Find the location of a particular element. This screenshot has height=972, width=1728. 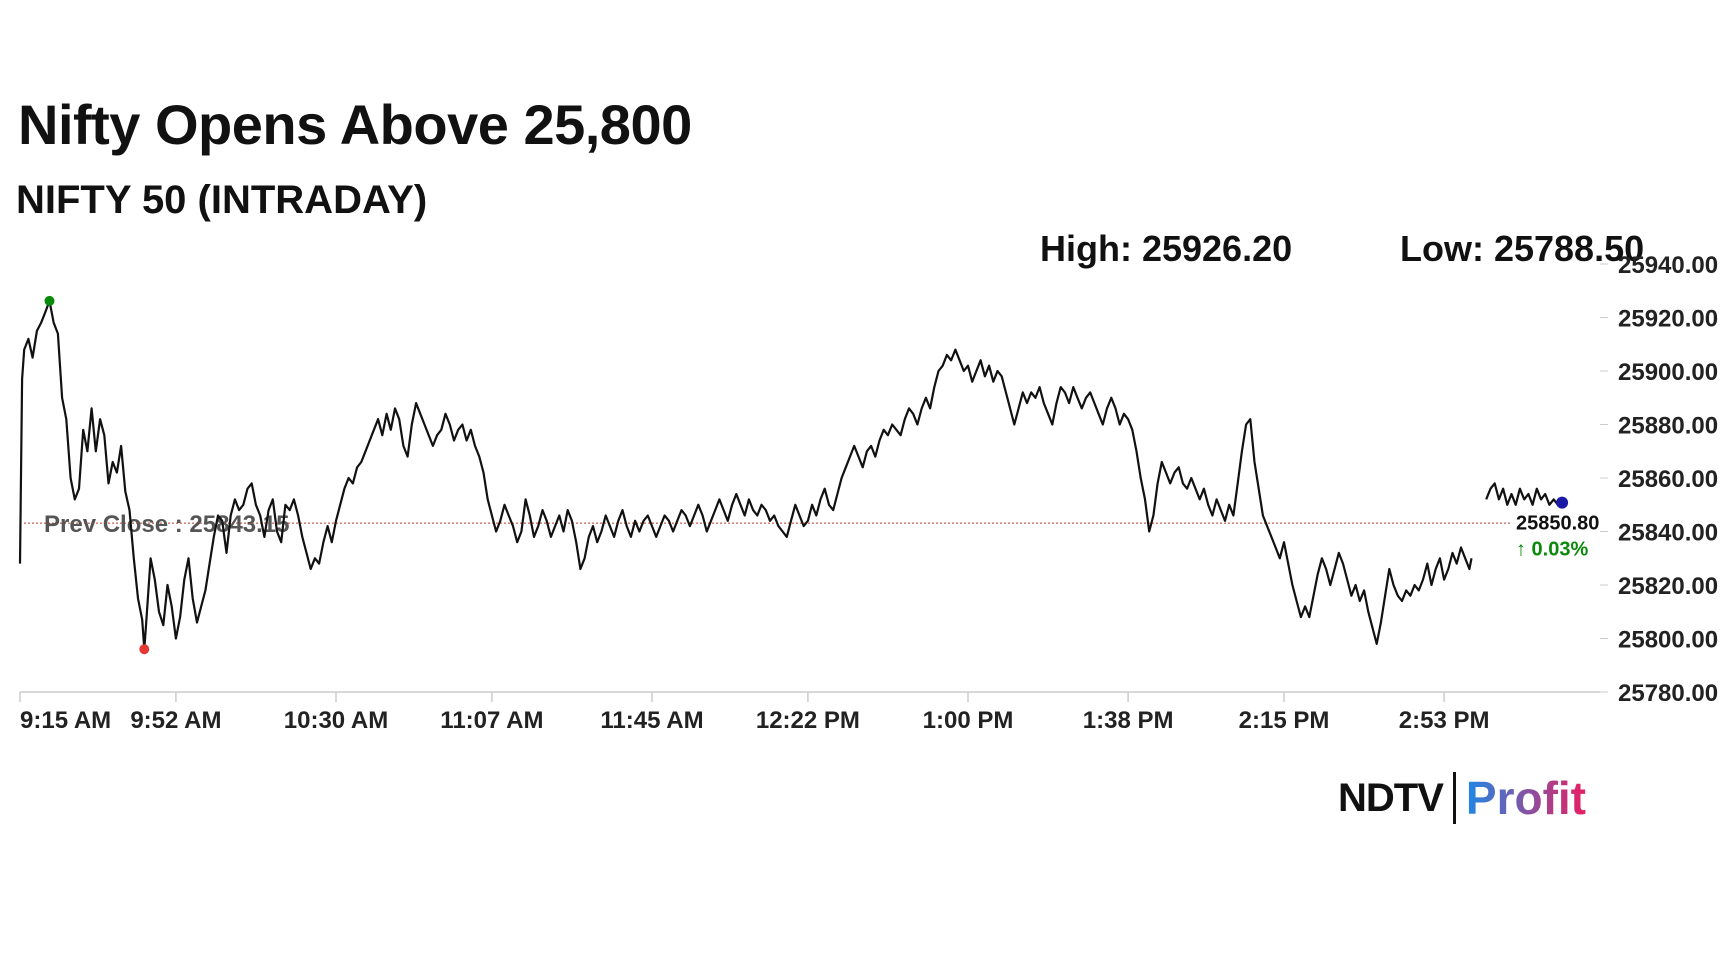

day-low-stat: Low: 25788.50 is located at coordinates (1522, 248).